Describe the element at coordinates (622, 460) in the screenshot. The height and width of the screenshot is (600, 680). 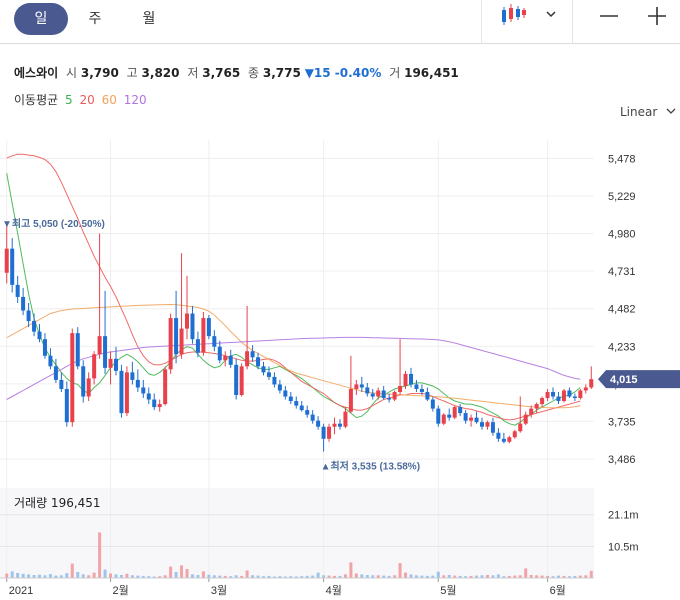
I see `y-tick-label: 3,486` at that location.